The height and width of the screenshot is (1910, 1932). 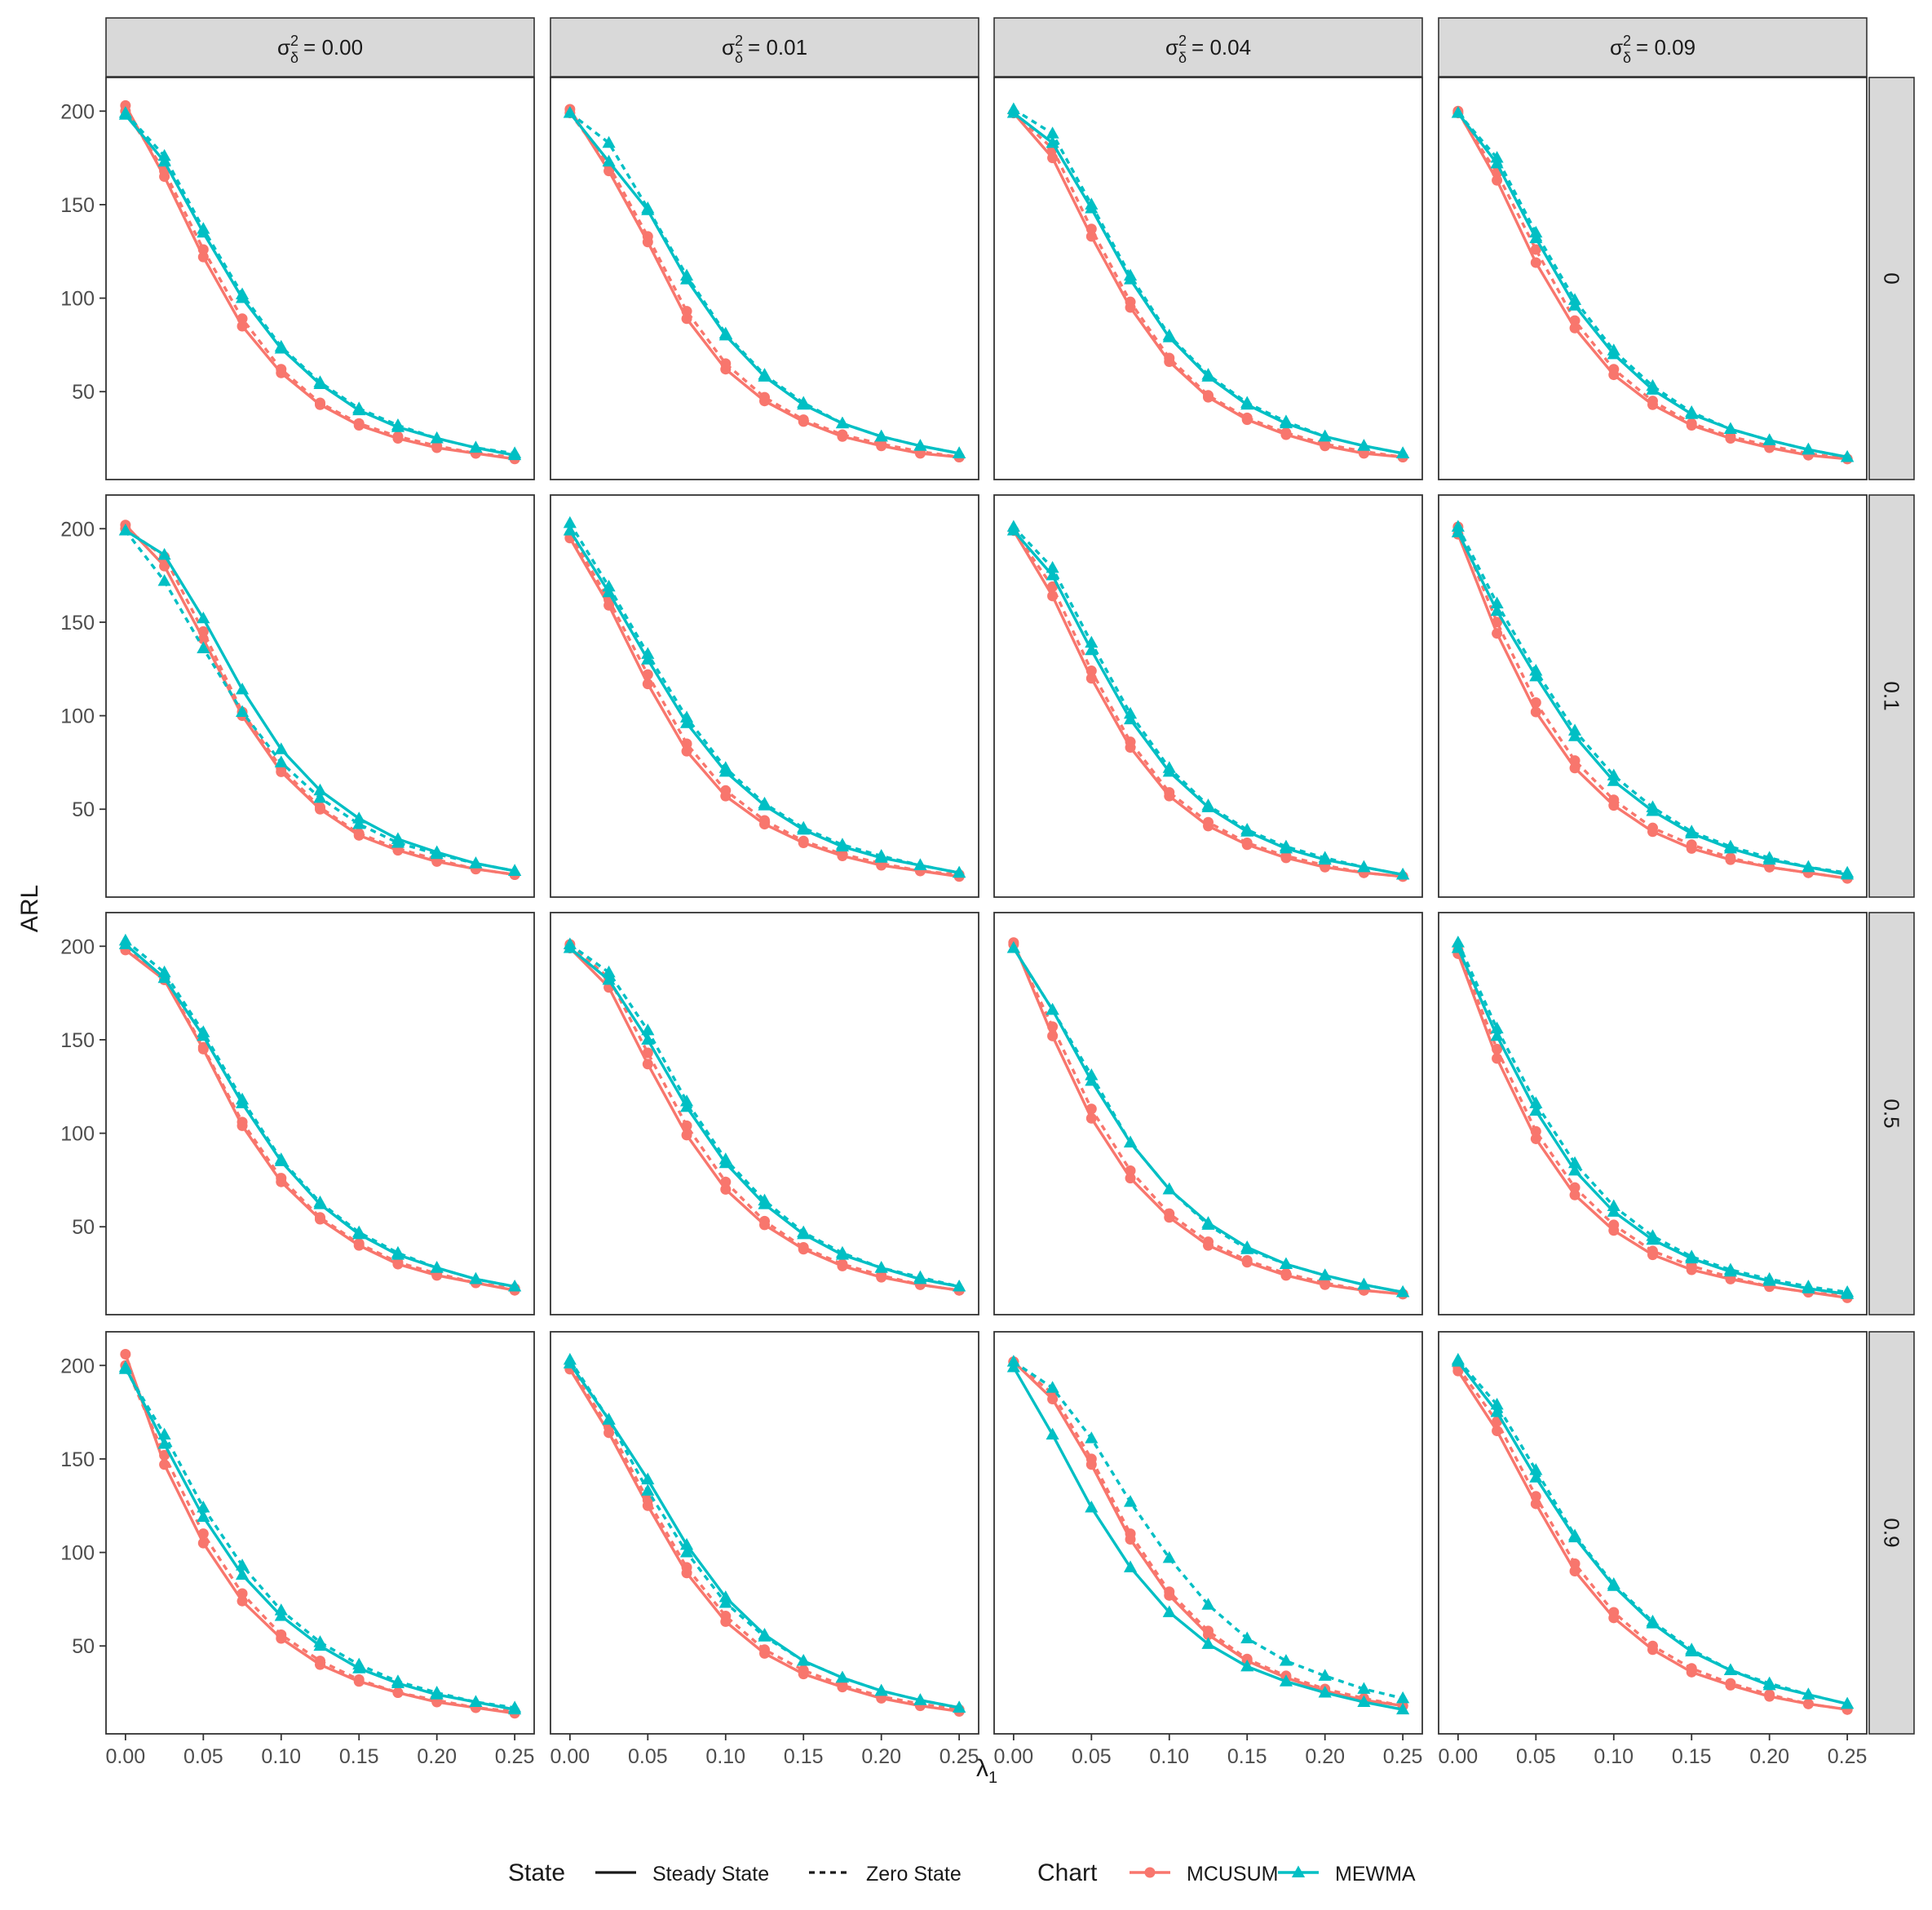 I want to click on x-tick-label: 0.25, so click(x=959, y=1756).